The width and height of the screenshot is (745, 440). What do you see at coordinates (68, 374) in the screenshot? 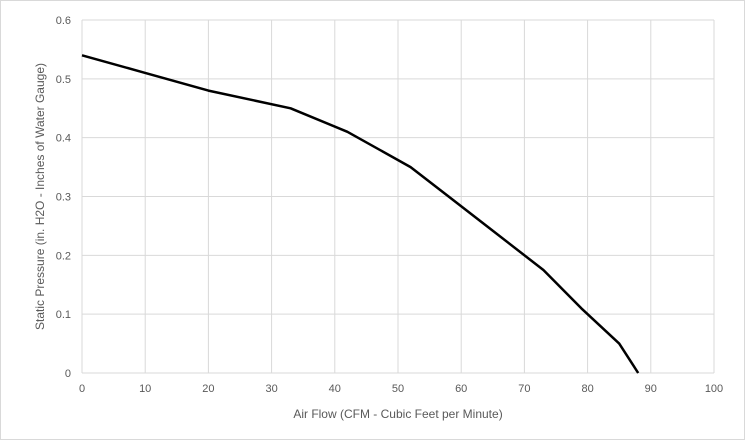
I see `y-tick-label: 0` at bounding box center [68, 374].